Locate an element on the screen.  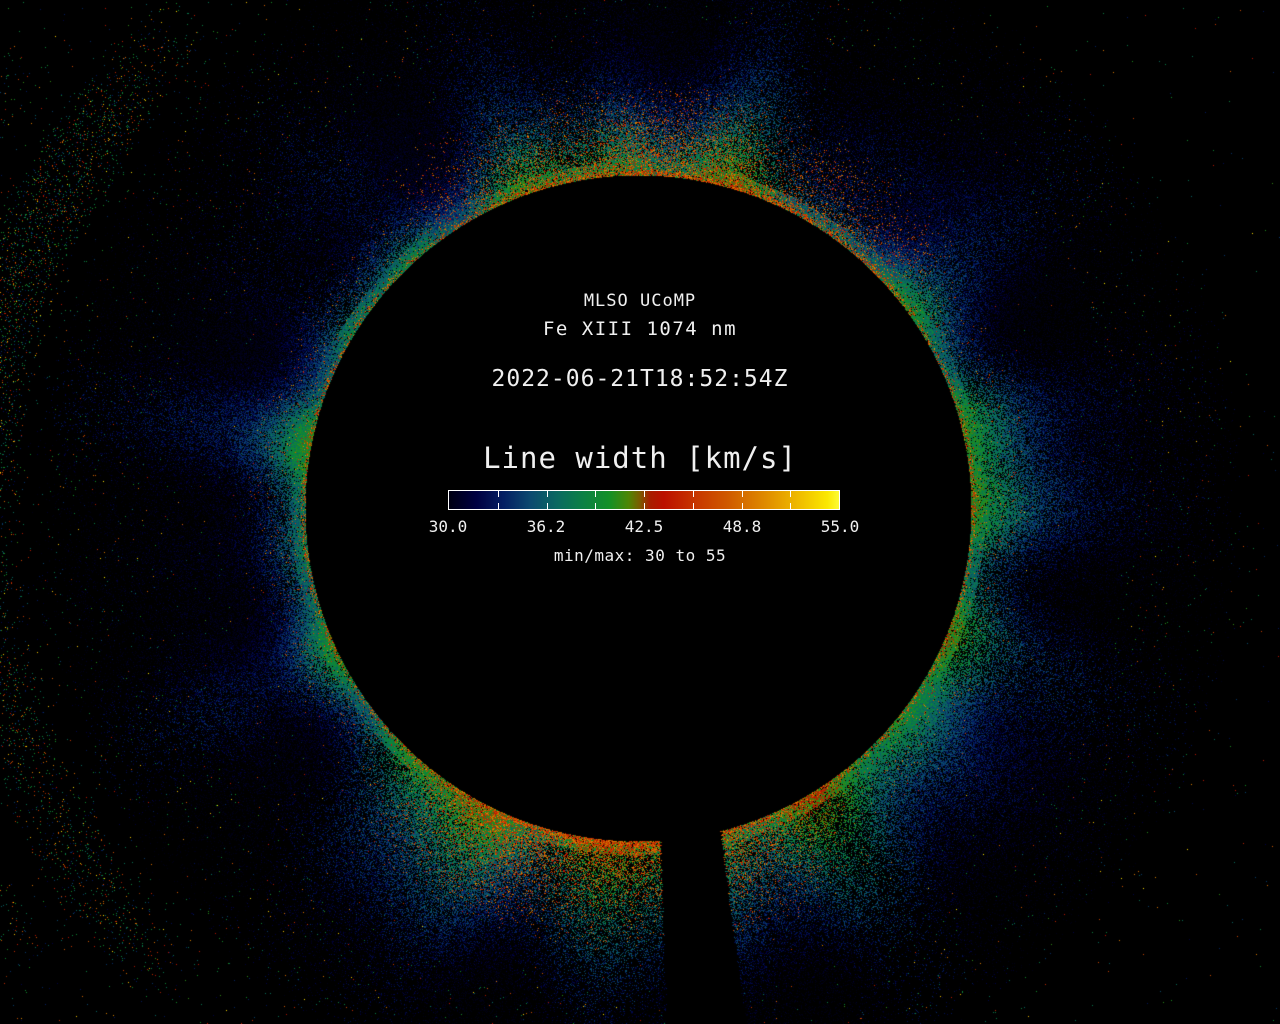
colorbar is located at coordinates (644, 500).